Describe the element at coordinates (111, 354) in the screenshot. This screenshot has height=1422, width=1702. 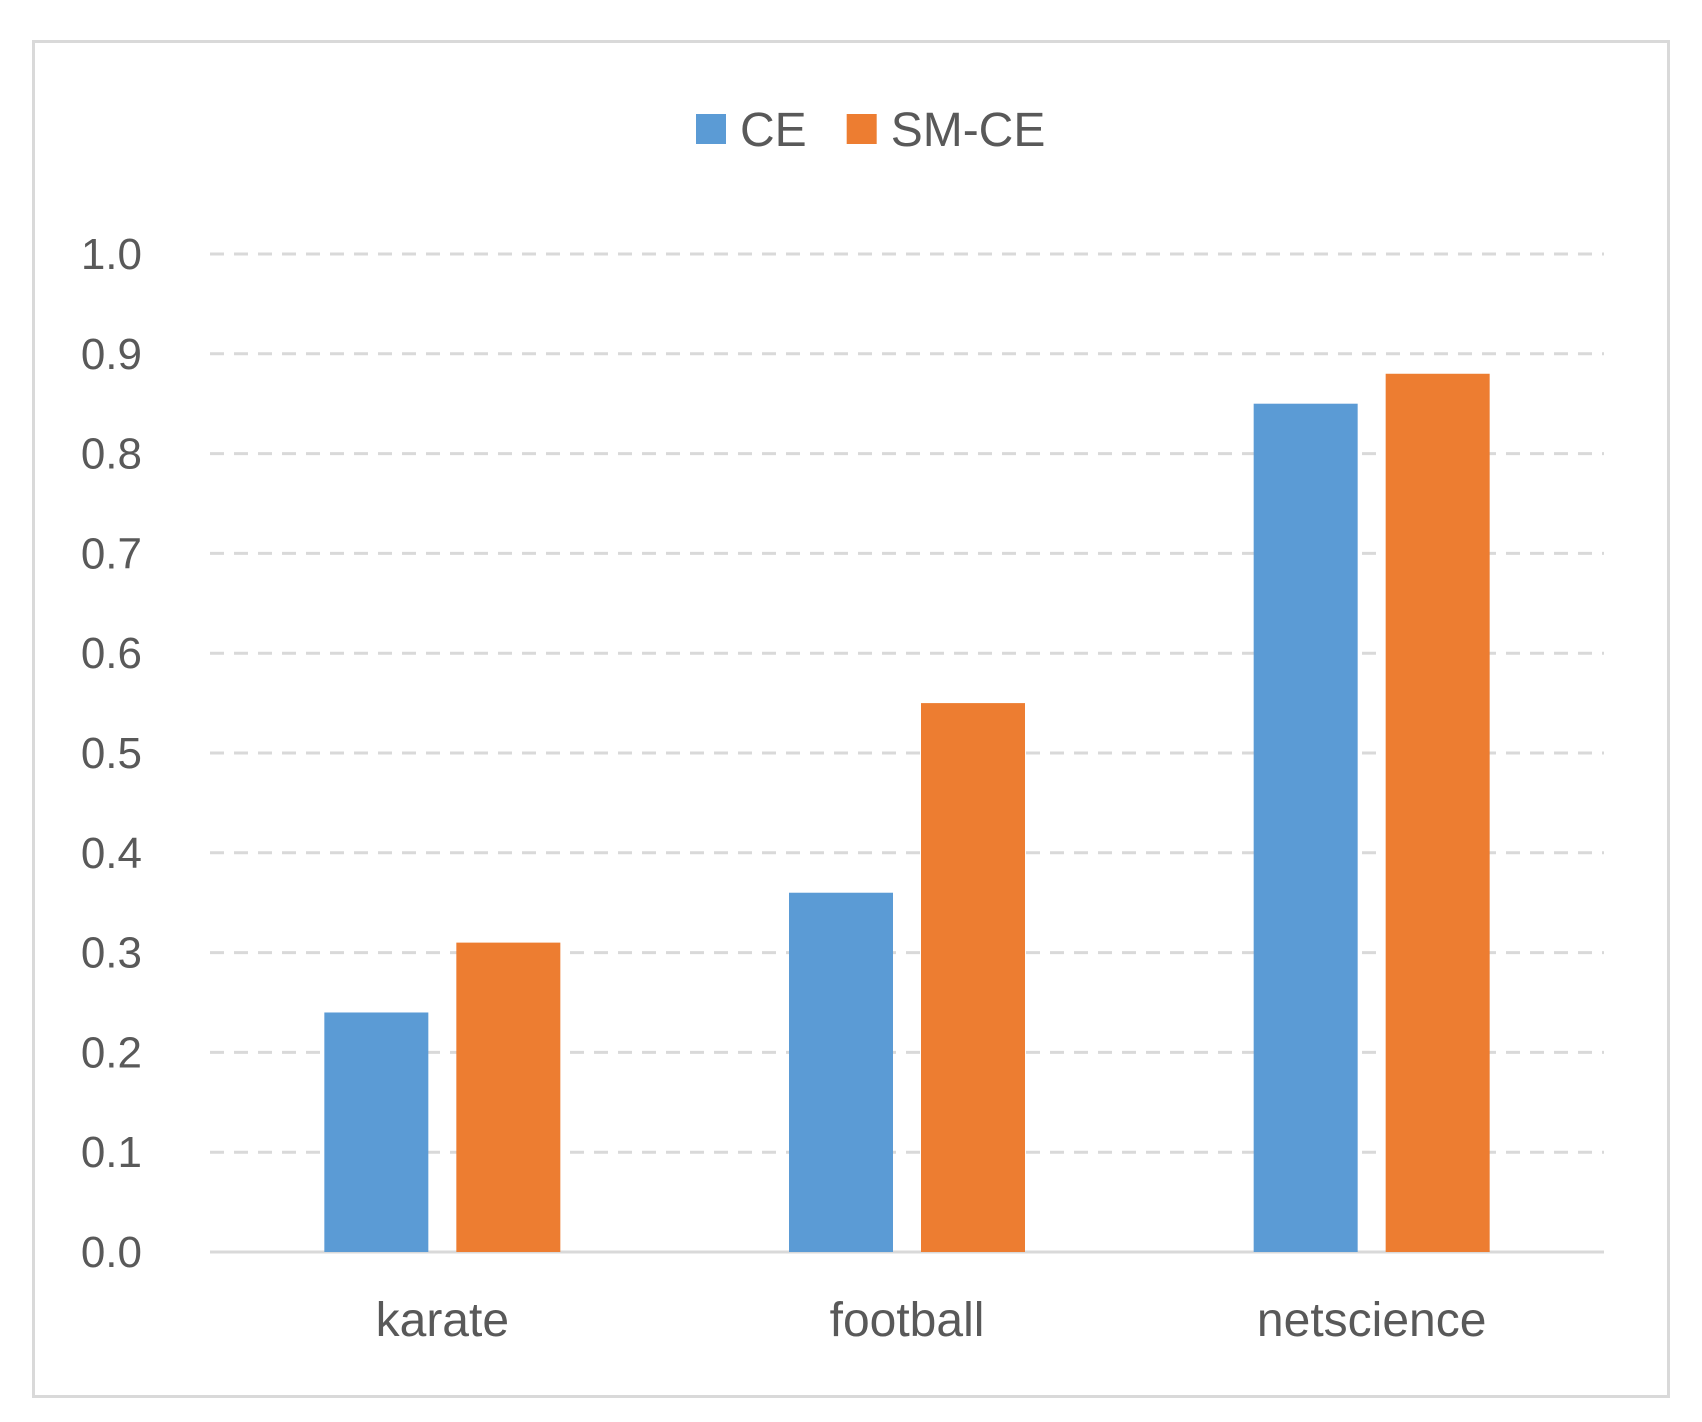
I see `y-tick-label: 0.9` at that location.